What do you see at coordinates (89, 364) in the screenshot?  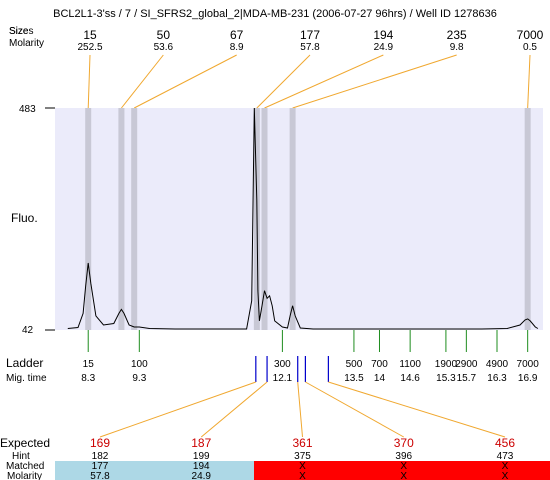 I see `ladder-size-label: 15` at bounding box center [89, 364].